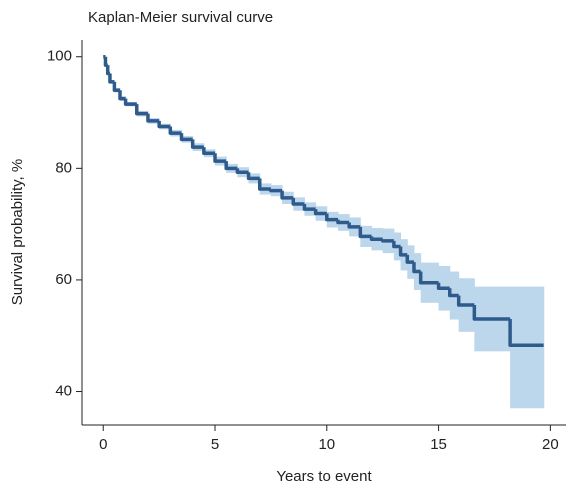 The height and width of the screenshot is (493, 568). Describe the element at coordinates (326, 444) in the screenshot. I see `x-tick-label: 10` at that location.